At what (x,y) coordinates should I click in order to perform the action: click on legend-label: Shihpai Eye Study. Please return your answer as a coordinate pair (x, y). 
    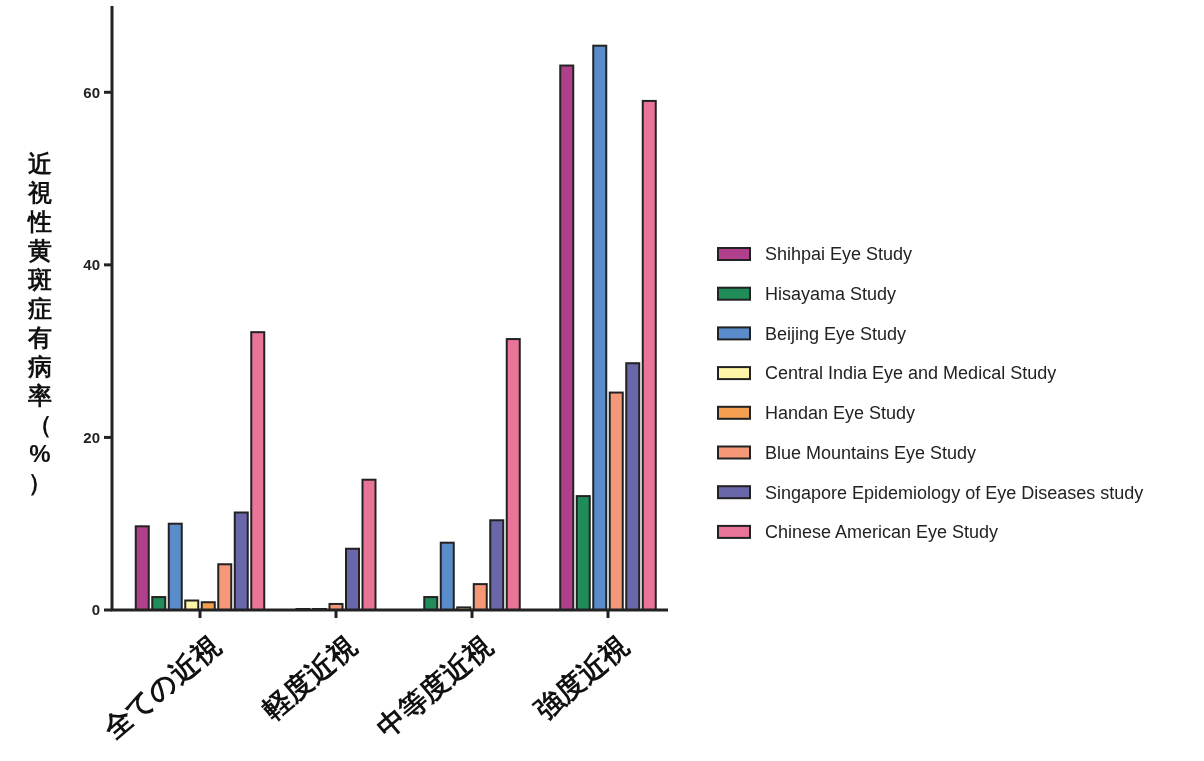
    Looking at the image, I should click on (839, 254).